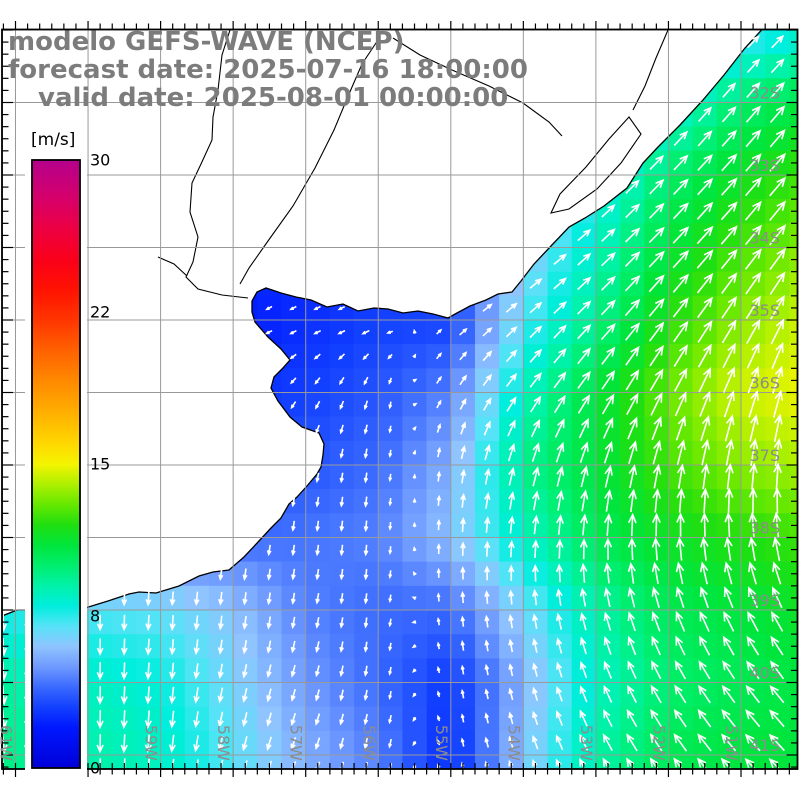  Describe the element at coordinates (206, 42) in the screenshot. I see `model-title: modelo GEFS-WAVE (NCEP)` at that location.